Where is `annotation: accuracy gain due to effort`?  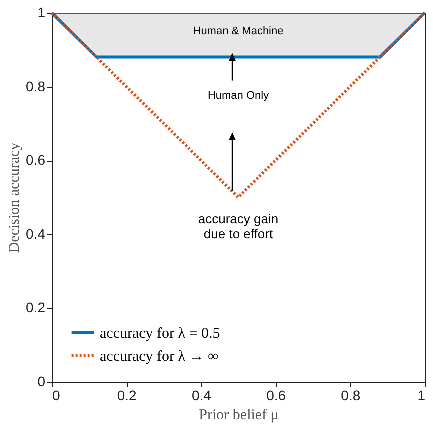
annotation: accuracy gain due to effort is located at coordinates (238, 227).